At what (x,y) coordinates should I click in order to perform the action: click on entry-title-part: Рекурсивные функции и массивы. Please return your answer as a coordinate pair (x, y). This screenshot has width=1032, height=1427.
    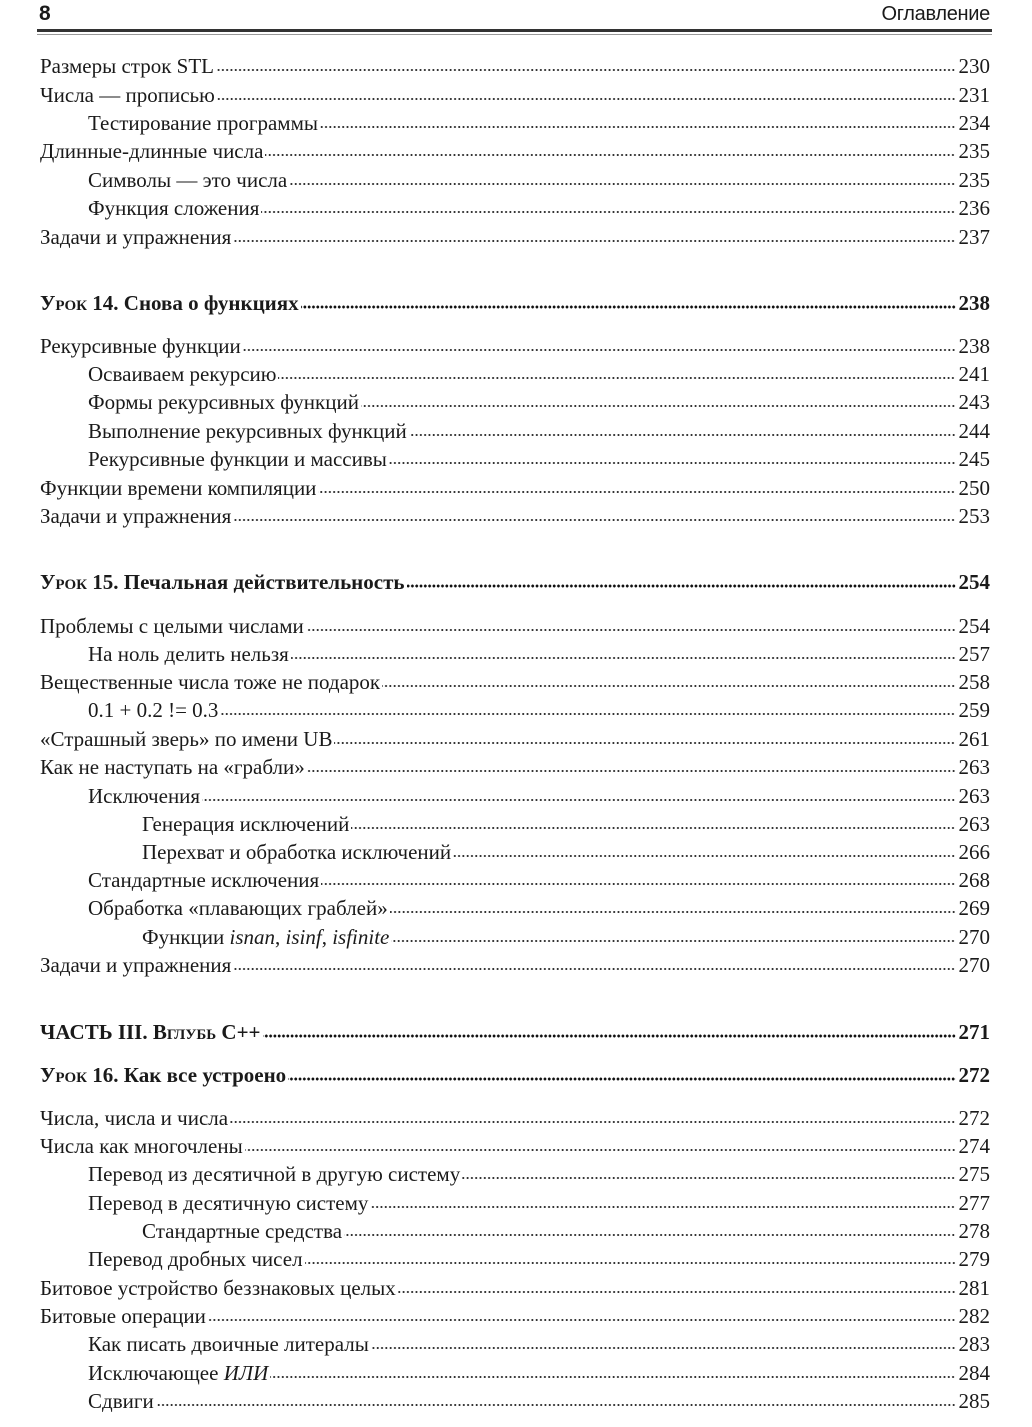
    Looking at the image, I should click on (237, 459).